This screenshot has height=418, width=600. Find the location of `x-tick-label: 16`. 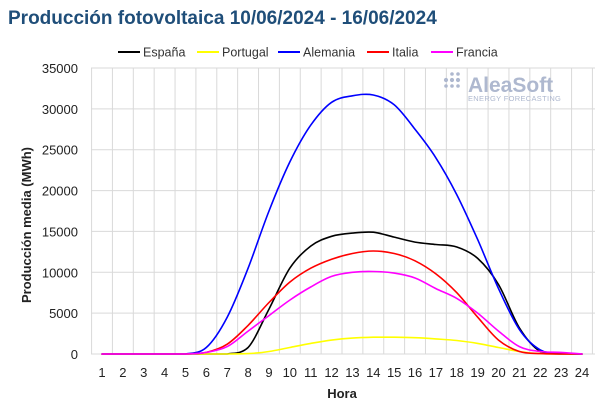

x-tick-label: 16 is located at coordinates (415, 372).